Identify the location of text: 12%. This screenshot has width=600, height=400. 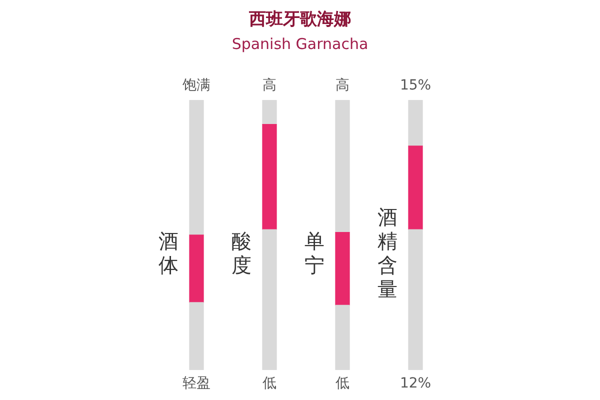
(416, 384).